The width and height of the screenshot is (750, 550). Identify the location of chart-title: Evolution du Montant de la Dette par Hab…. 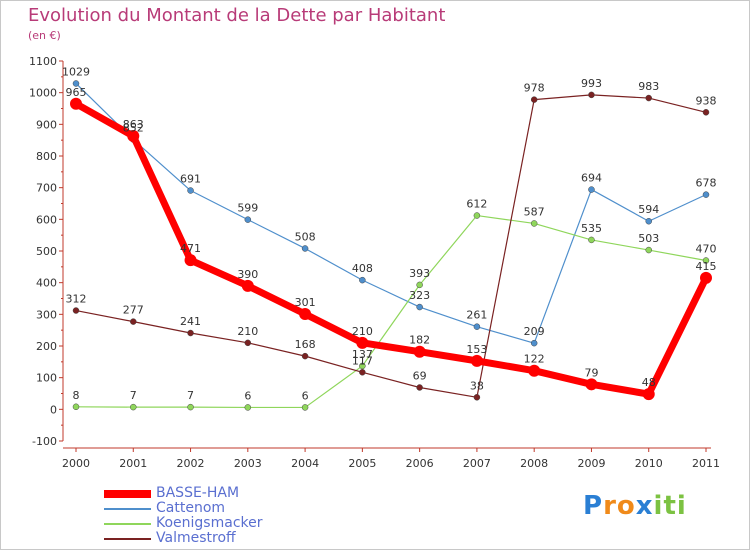
(237, 15).